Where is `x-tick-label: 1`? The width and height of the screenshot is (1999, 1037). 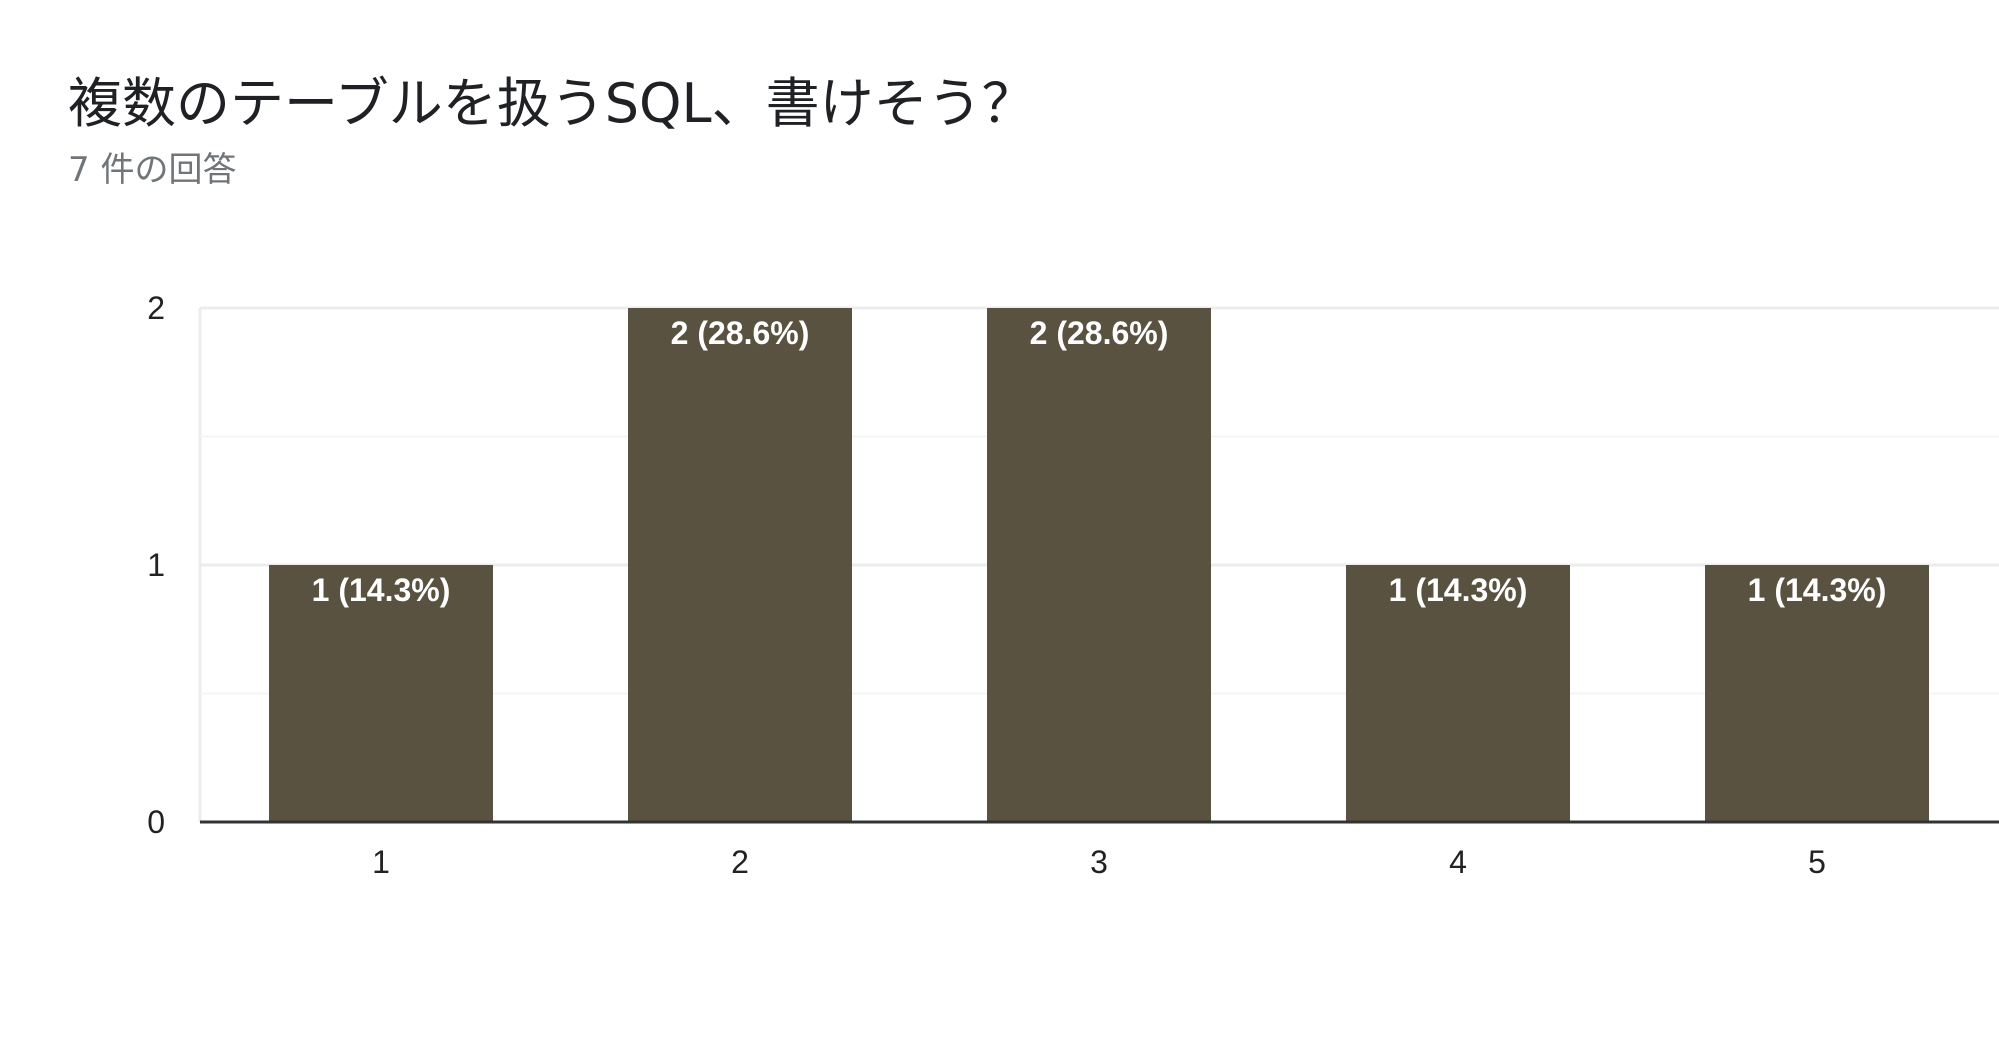
x-tick-label: 1 is located at coordinates (381, 862).